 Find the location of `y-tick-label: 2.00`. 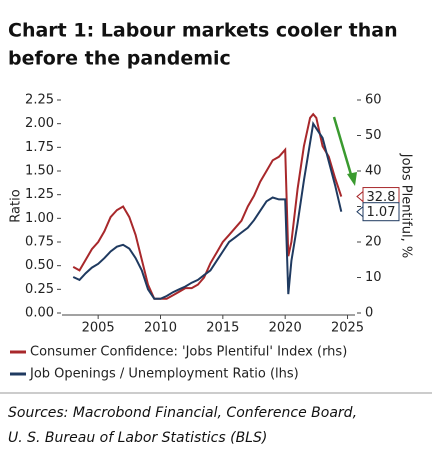

y-tick-label: 2.00 is located at coordinates (39, 123).